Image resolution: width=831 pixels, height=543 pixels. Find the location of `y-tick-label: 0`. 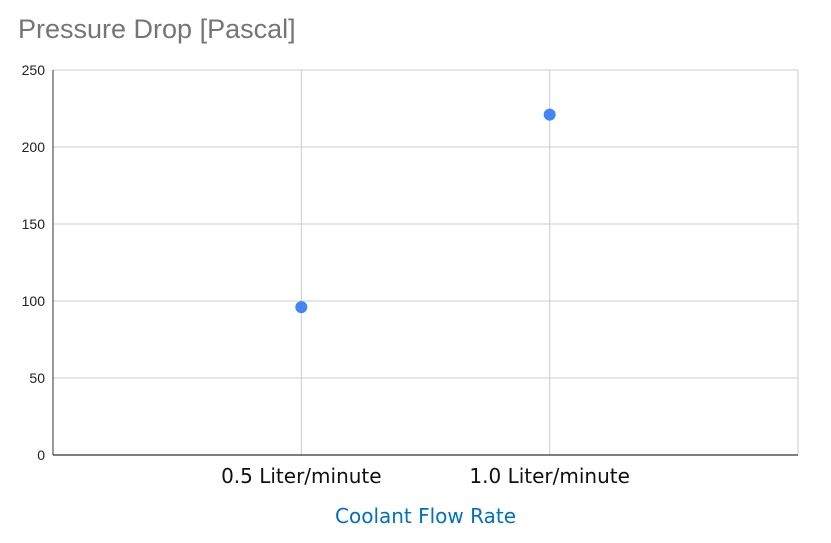

y-tick-label: 0 is located at coordinates (41, 455).